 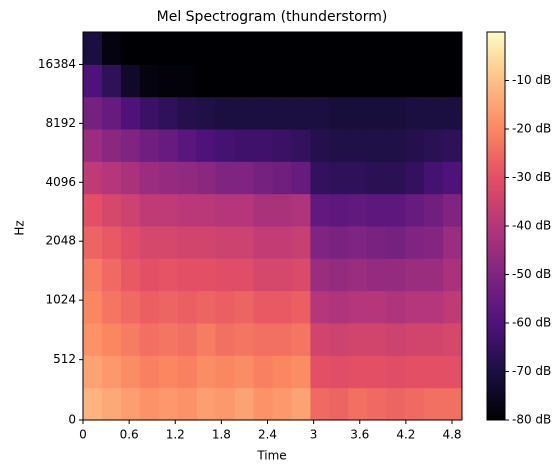 What do you see at coordinates (405, 435) in the screenshot?
I see `x-tick-label: 4.2` at bounding box center [405, 435].